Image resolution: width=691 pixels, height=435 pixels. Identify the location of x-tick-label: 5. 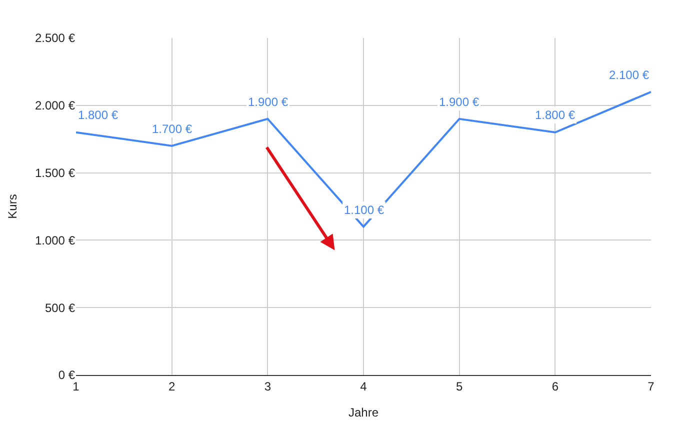
(459, 386).